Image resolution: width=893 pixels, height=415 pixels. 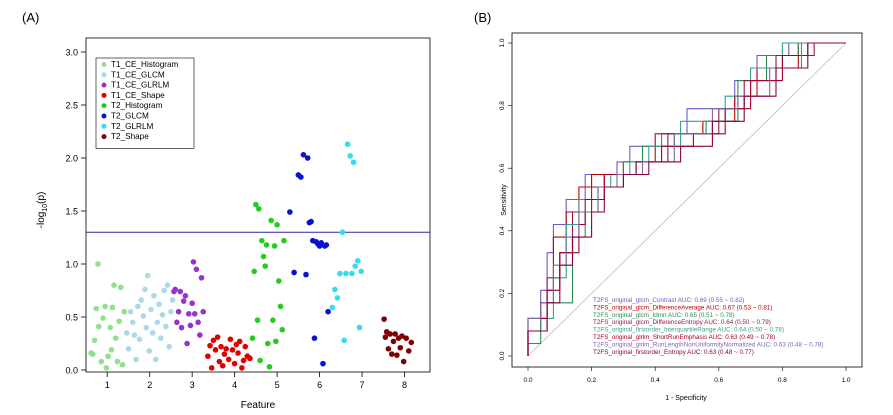 I want to click on y-tick-label: 2.5, so click(x=71, y=106).